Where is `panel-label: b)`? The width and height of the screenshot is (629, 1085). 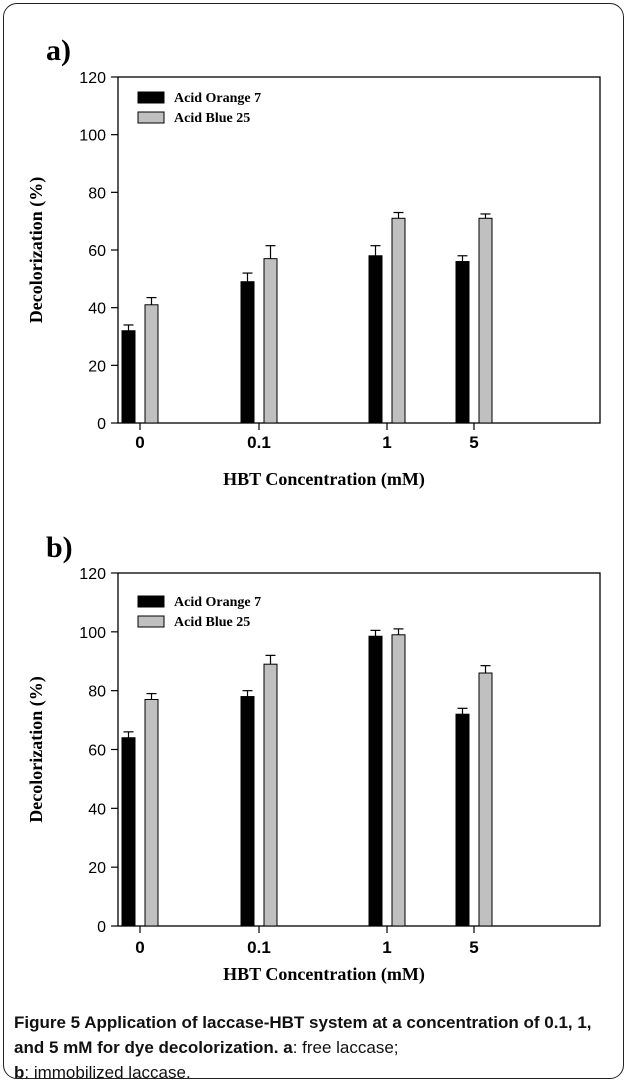
panel-label: b) is located at coordinates (59, 547).